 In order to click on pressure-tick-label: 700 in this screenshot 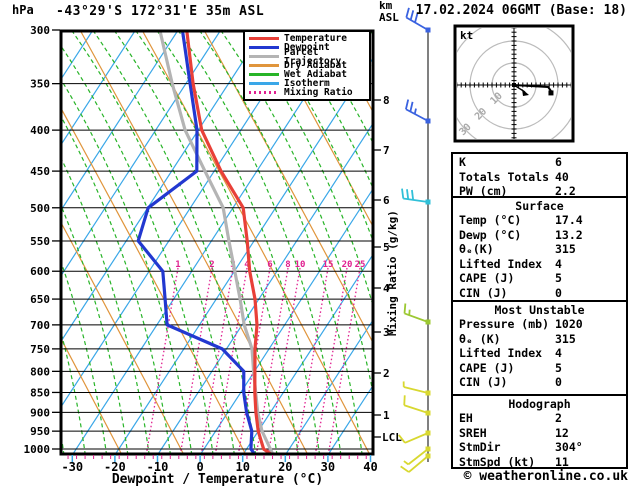, I will do `click(40, 325)`.